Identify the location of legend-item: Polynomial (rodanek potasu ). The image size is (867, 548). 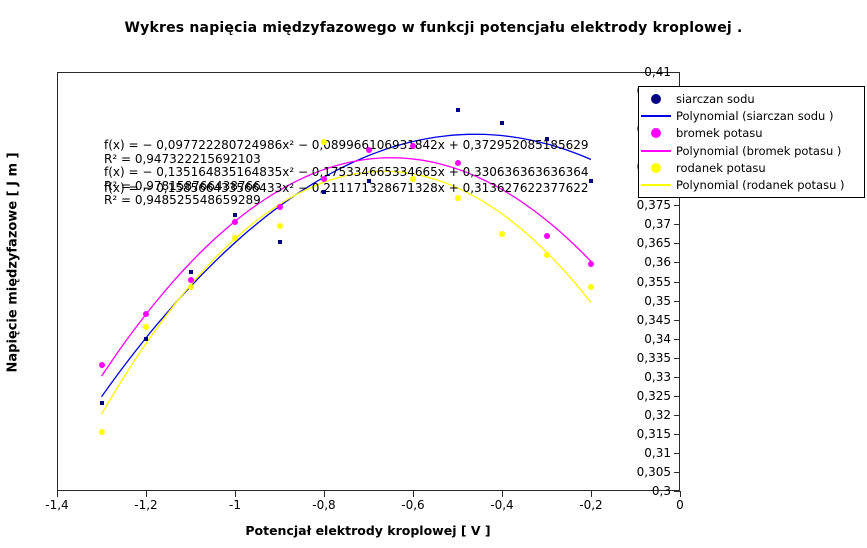
(751, 185).